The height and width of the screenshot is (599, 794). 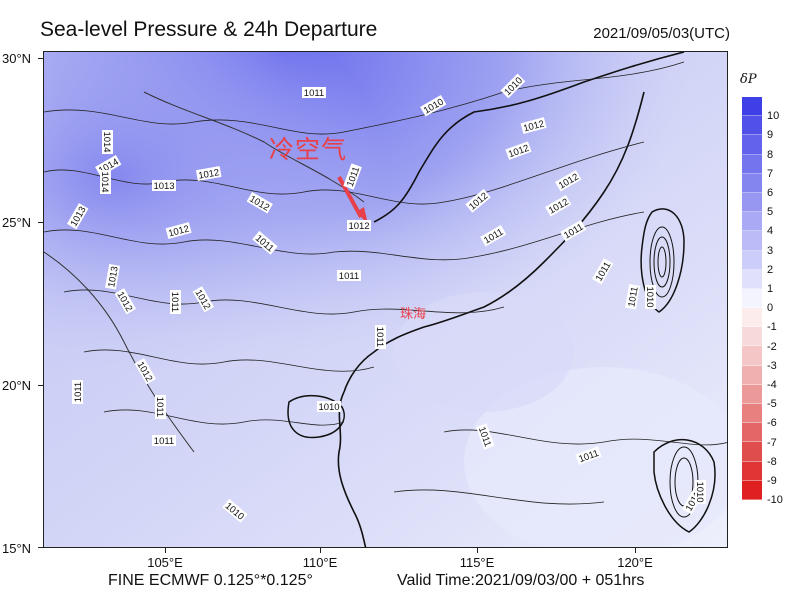 I want to click on legend-level-label: -2, so click(x=772, y=346).